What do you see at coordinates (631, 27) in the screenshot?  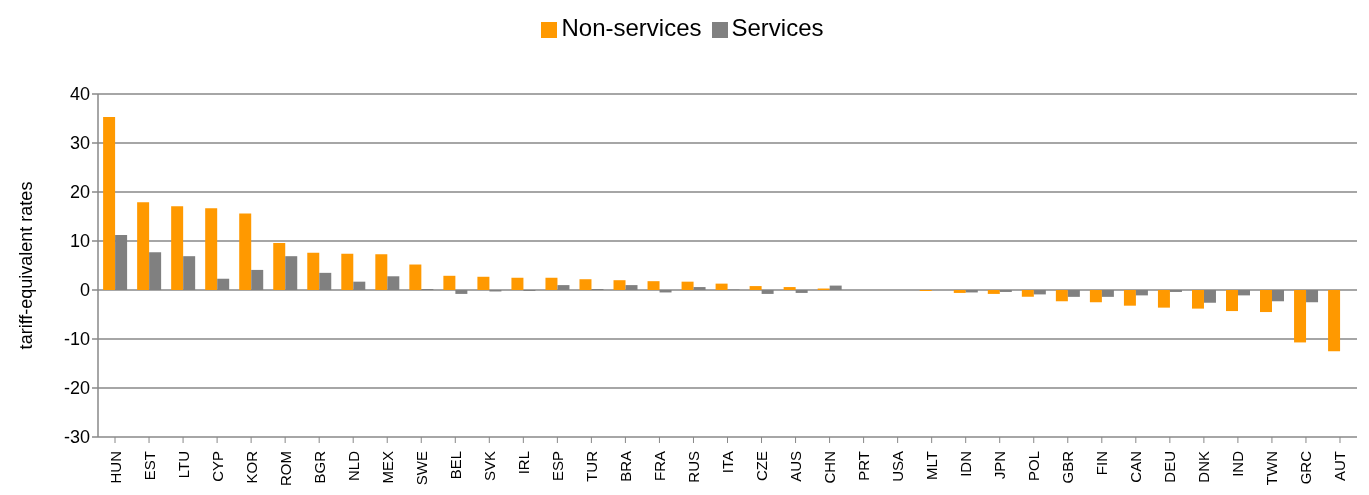 I see `legend-label: Non-services` at bounding box center [631, 27].